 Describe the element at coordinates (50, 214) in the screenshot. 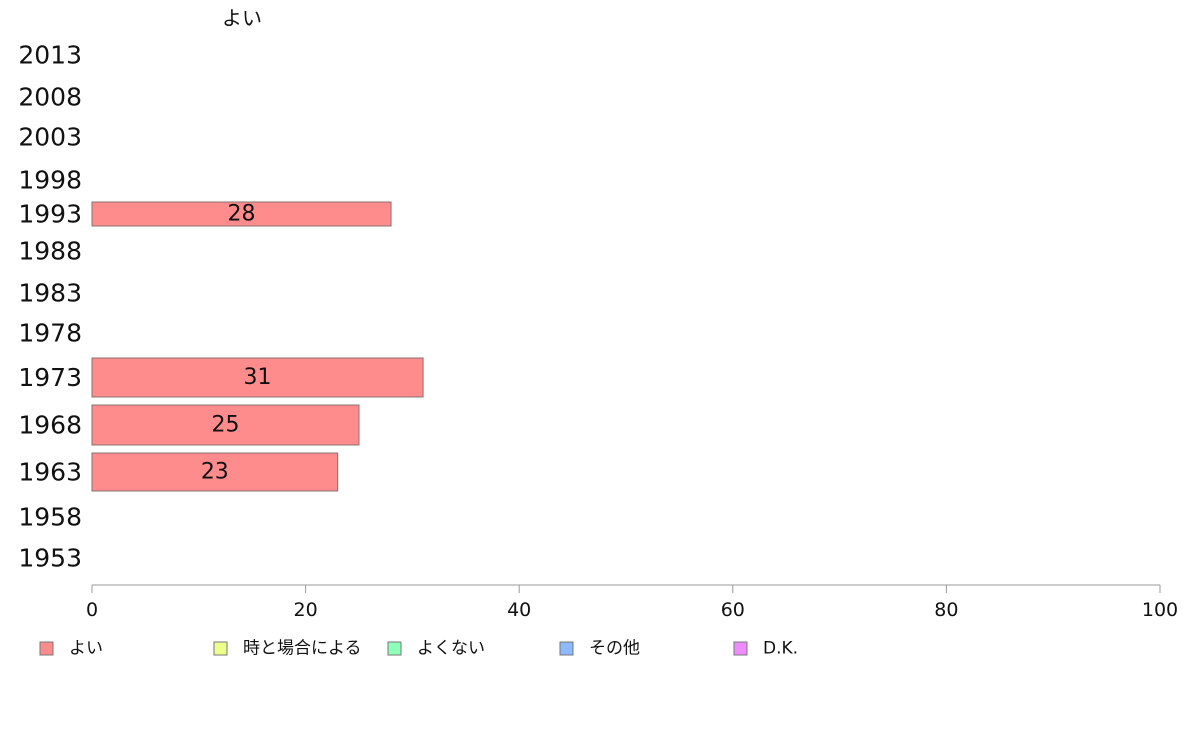

I see `year-label-1993: 1993` at that location.